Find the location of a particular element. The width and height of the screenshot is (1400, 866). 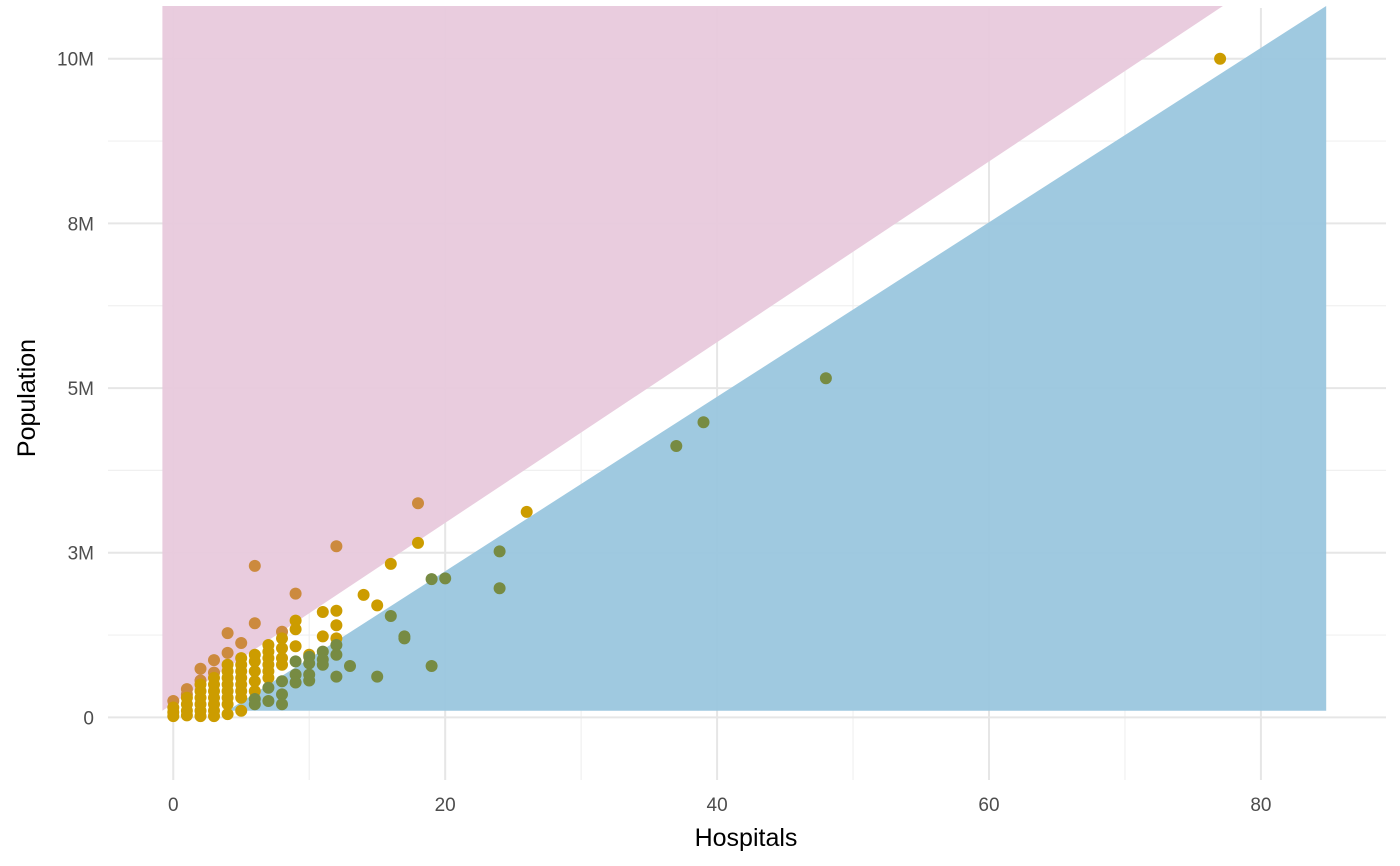

y-axis-tick-labels: 0 3M 5M 8M 10M is located at coordinates (75, 390).